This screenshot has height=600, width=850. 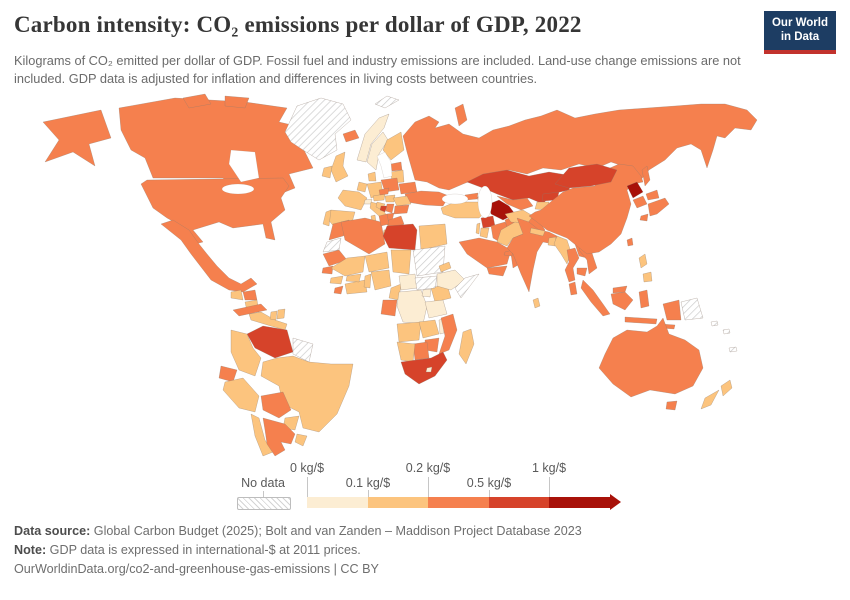 What do you see at coordinates (339, 167) in the screenshot?
I see `country-united-kingdom` at bounding box center [339, 167].